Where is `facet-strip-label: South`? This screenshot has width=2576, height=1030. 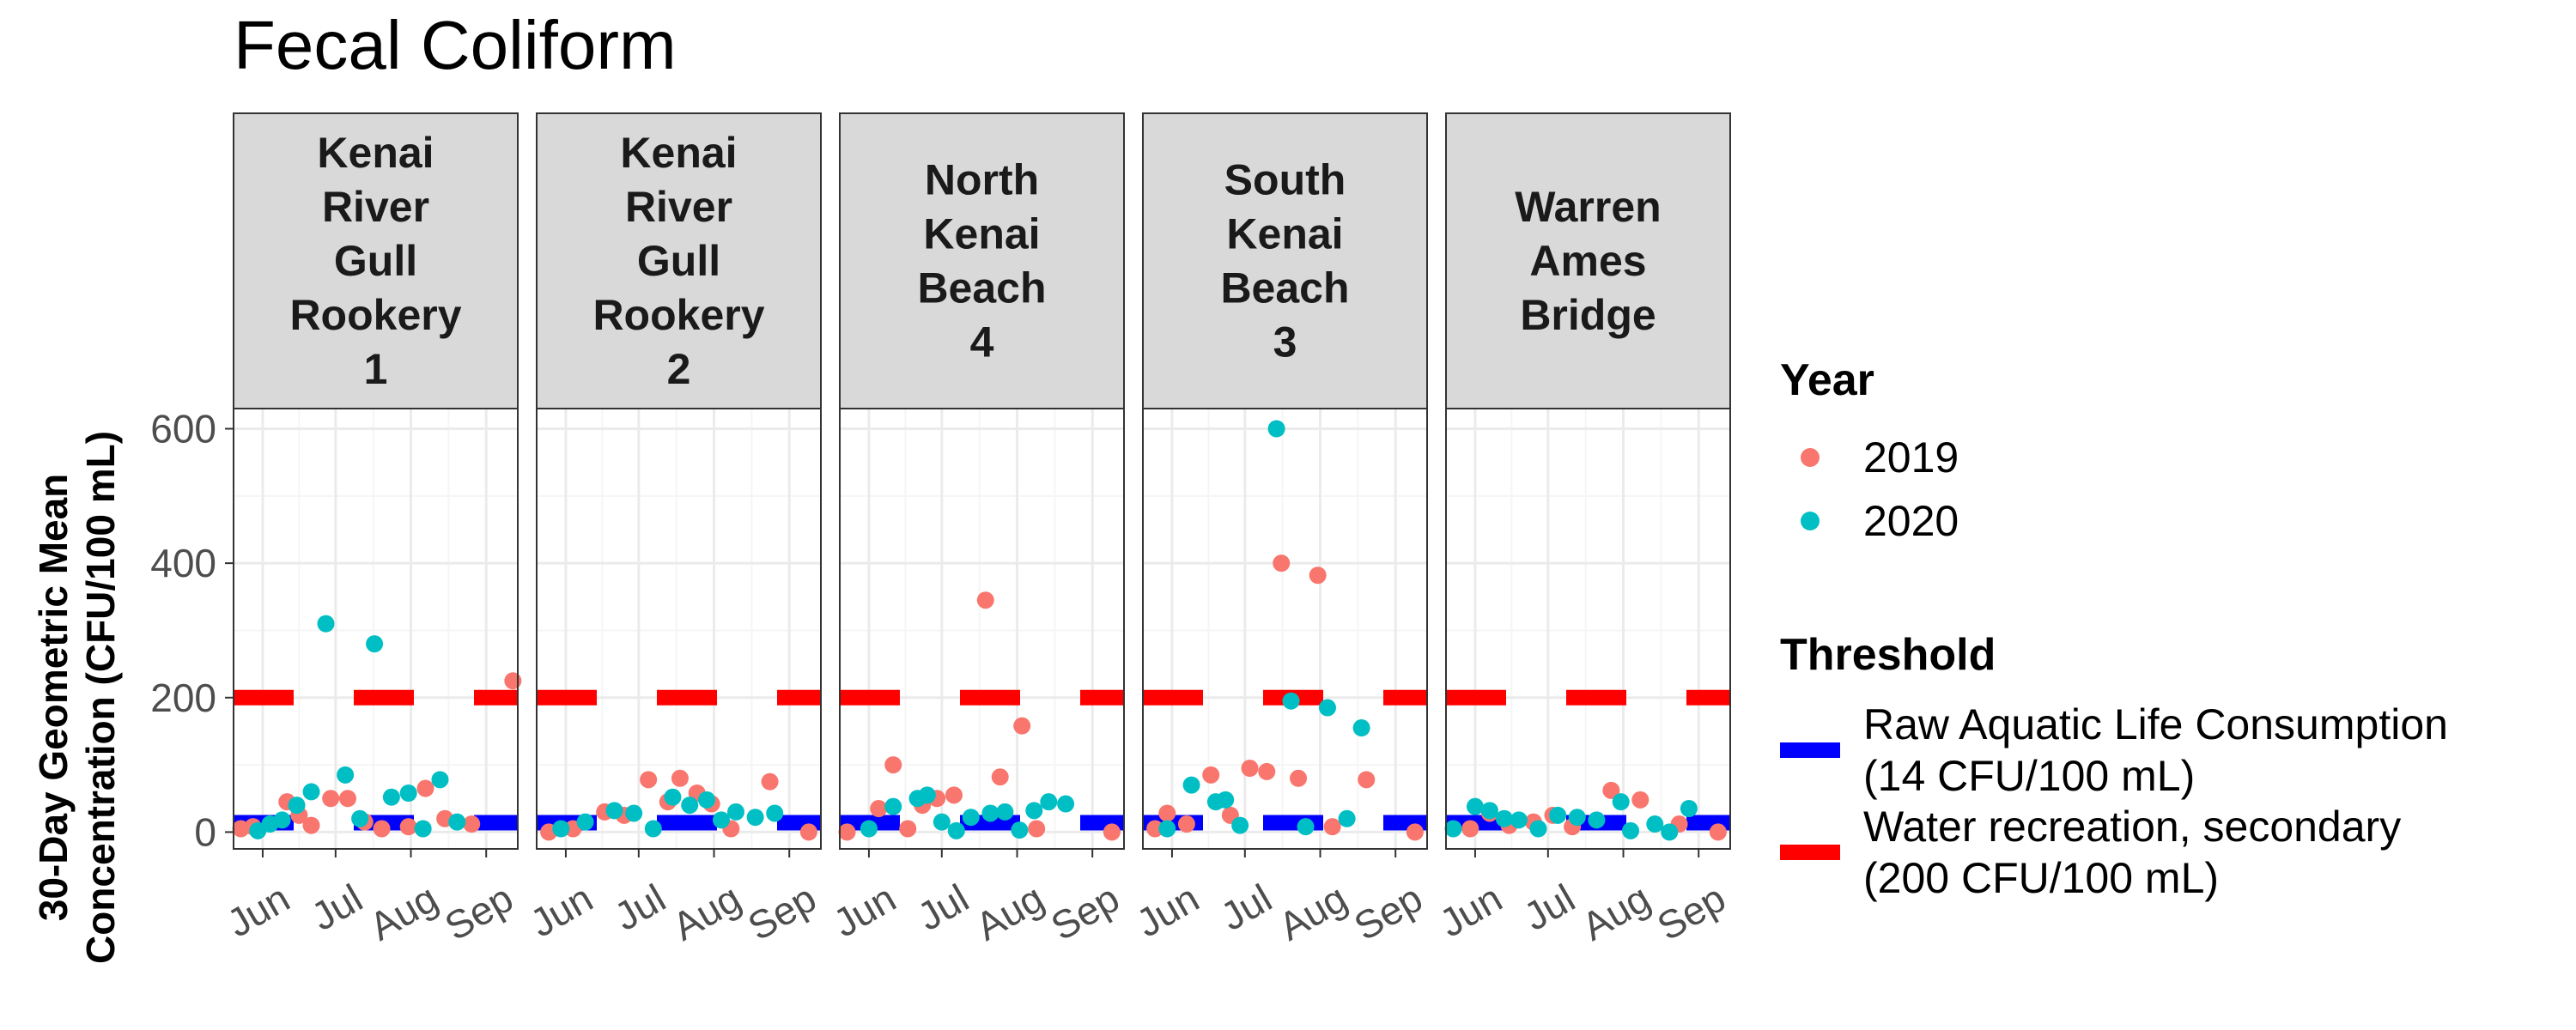 facet-strip-label: South is located at coordinates (1285, 180).